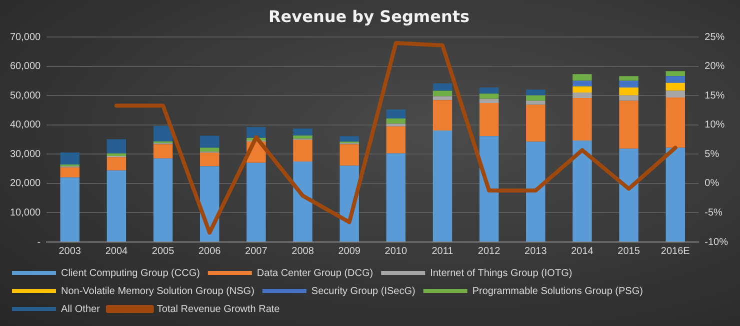 This screenshot has height=326, width=740. I want to click on x-tick-label: 2016E, so click(675, 251).